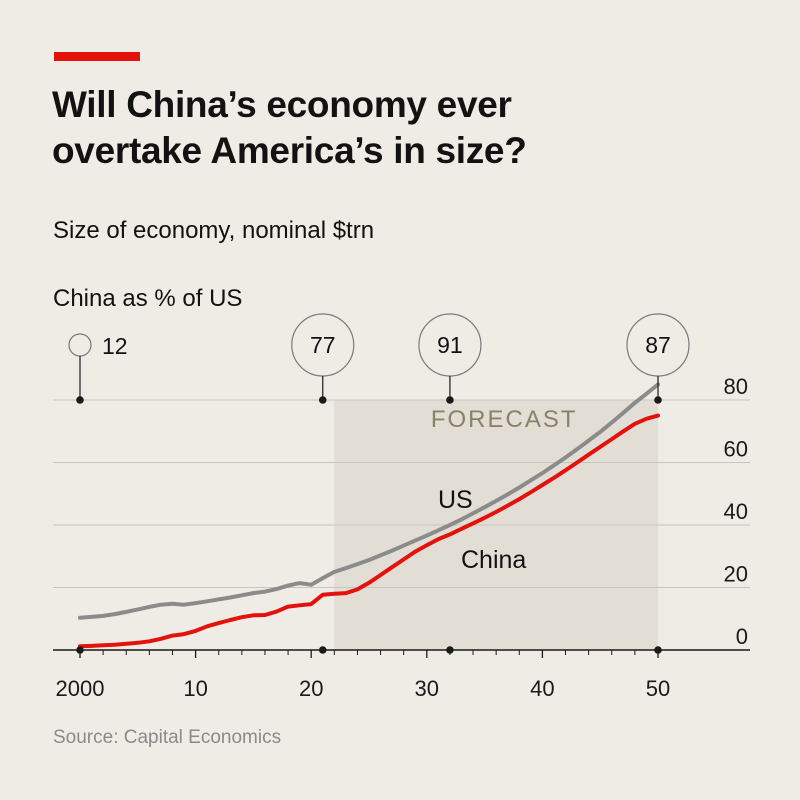 The image size is (800, 800). Describe the element at coordinates (214, 230) in the screenshot. I see `chart-subtitle: Size of economy, nominal $trn` at that location.